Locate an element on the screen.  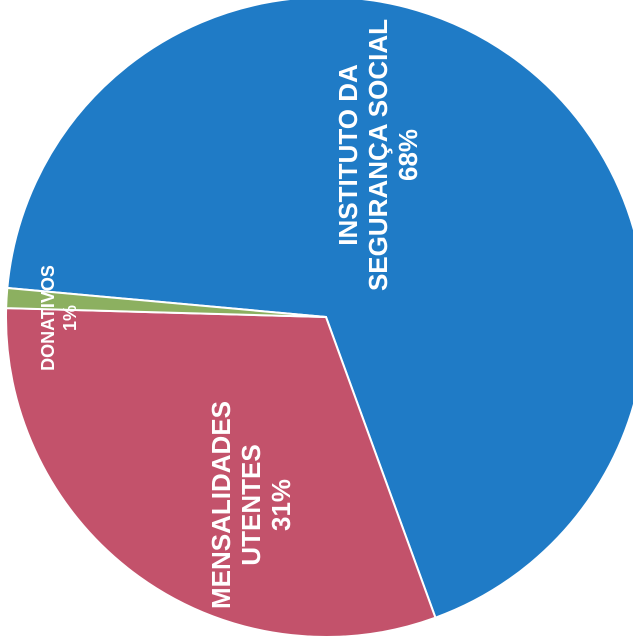
pie-label-percent: 1% is located at coordinates (70, 318).